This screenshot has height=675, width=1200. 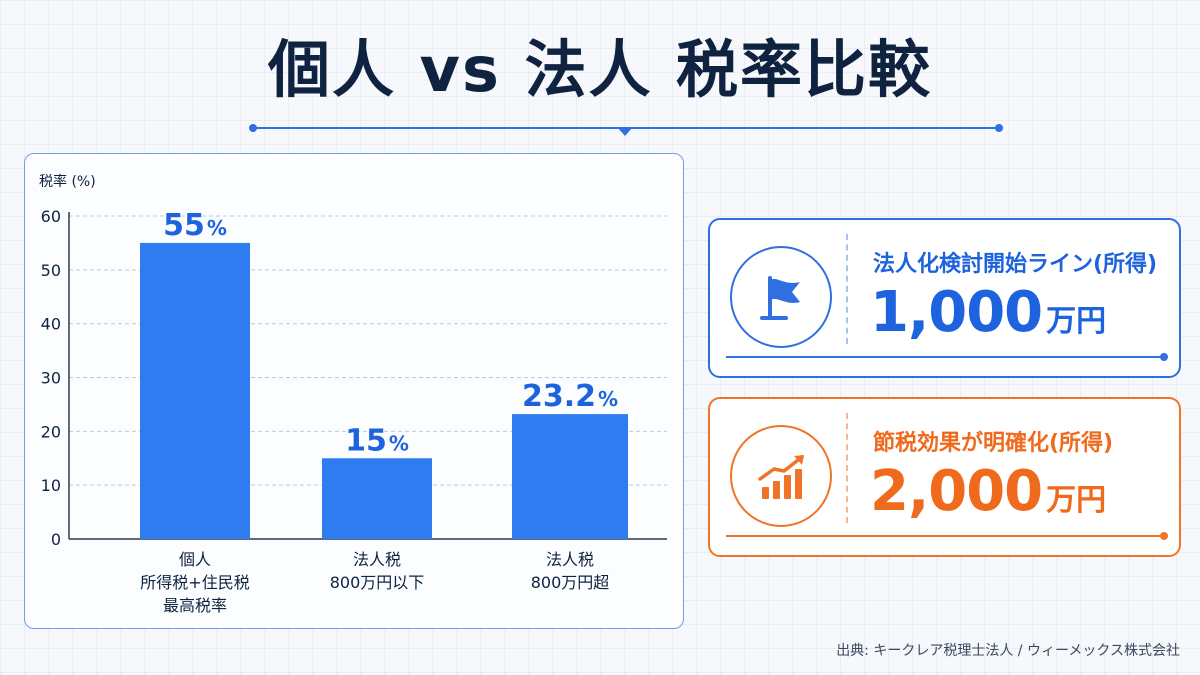 What do you see at coordinates (956, 491) in the screenshot?
I see `card-value-number: 2,000` at bounding box center [956, 491].